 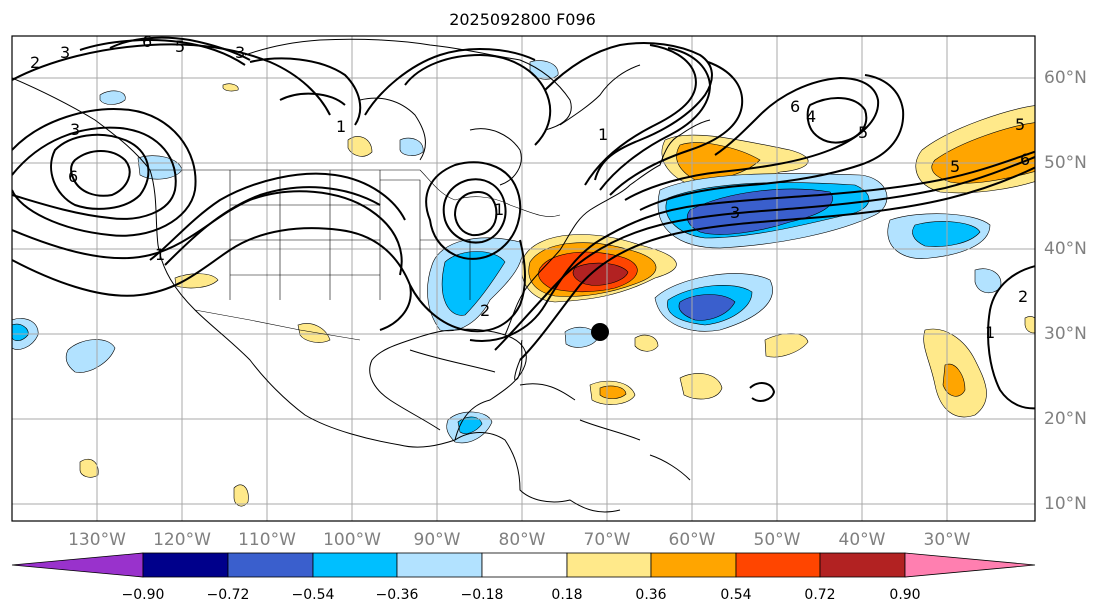 I want to click on colorbar-tick: 0.90, so click(x=905, y=595).